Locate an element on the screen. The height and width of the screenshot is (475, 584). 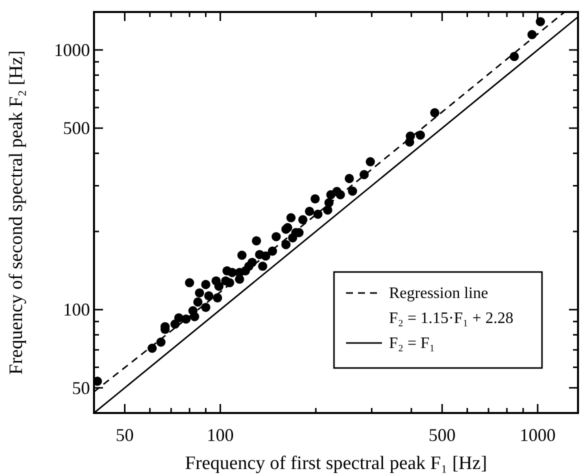
legend-label: Regression line is located at coordinates (438, 293).